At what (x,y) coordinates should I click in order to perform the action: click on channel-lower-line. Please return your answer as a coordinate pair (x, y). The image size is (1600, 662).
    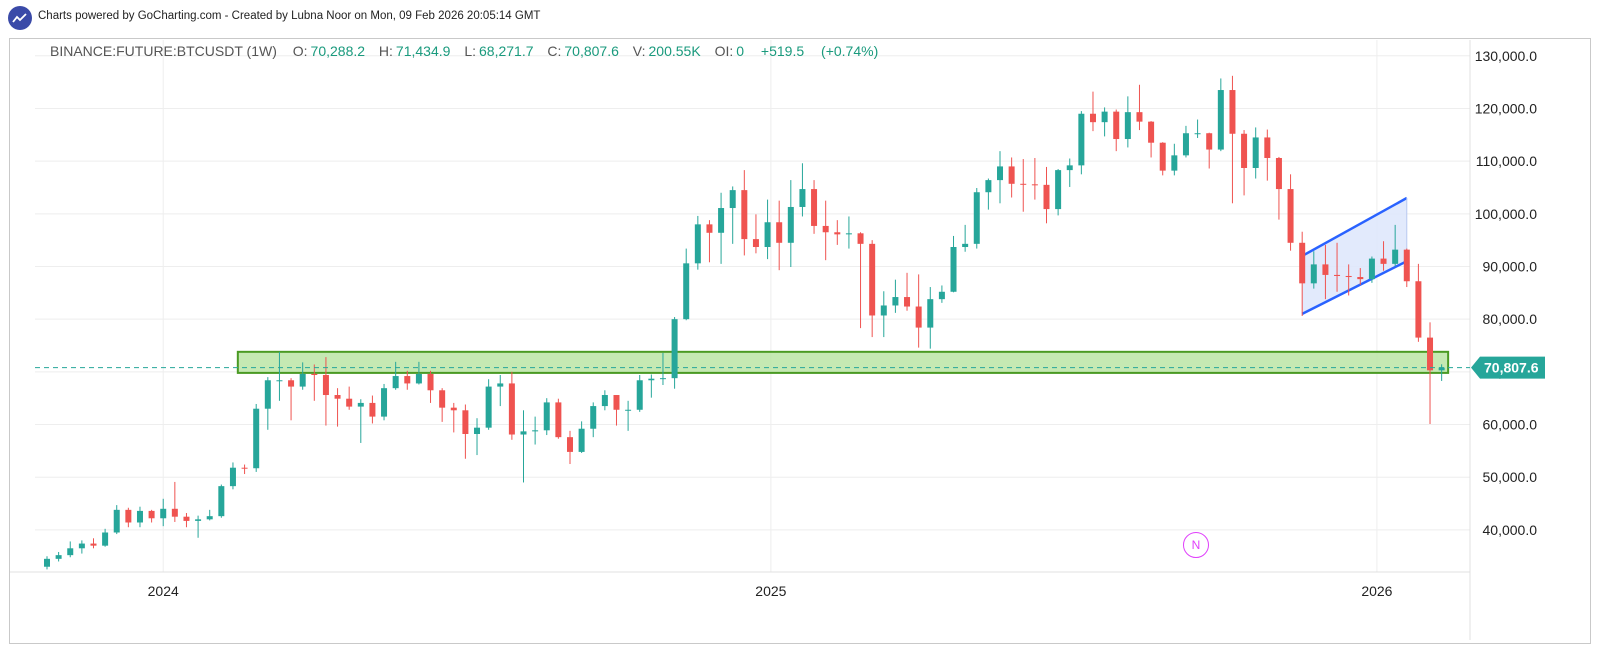
    Looking at the image, I should click on (1354, 288).